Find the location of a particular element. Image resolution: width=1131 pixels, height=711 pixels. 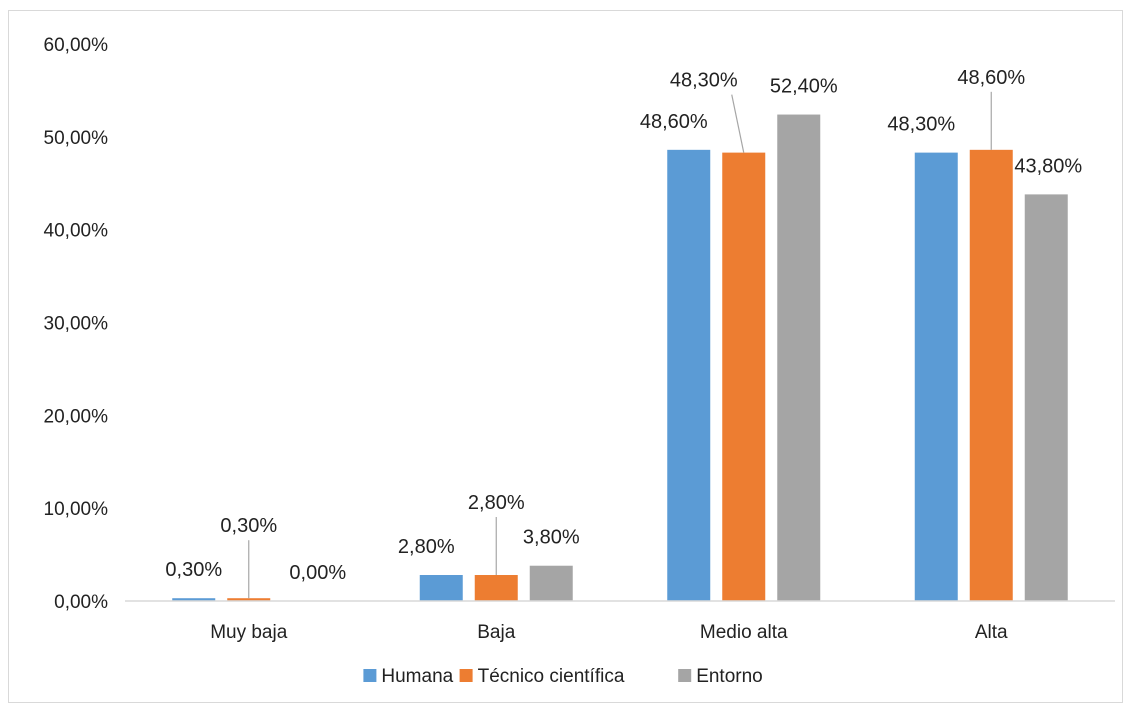

leader-line is located at coordinates (738, 123).